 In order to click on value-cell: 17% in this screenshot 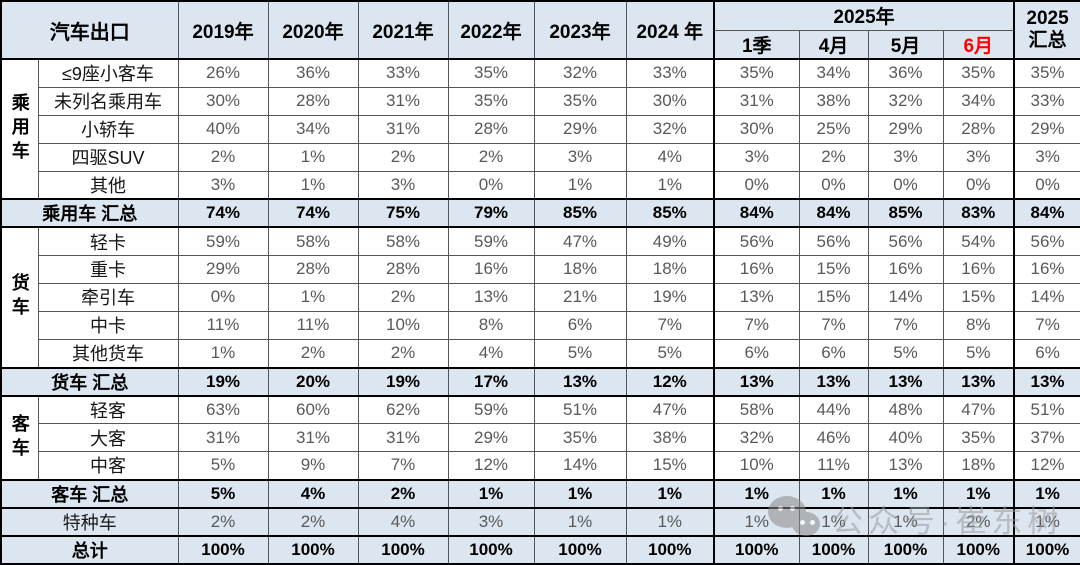, I will do `click(491, 381)`.